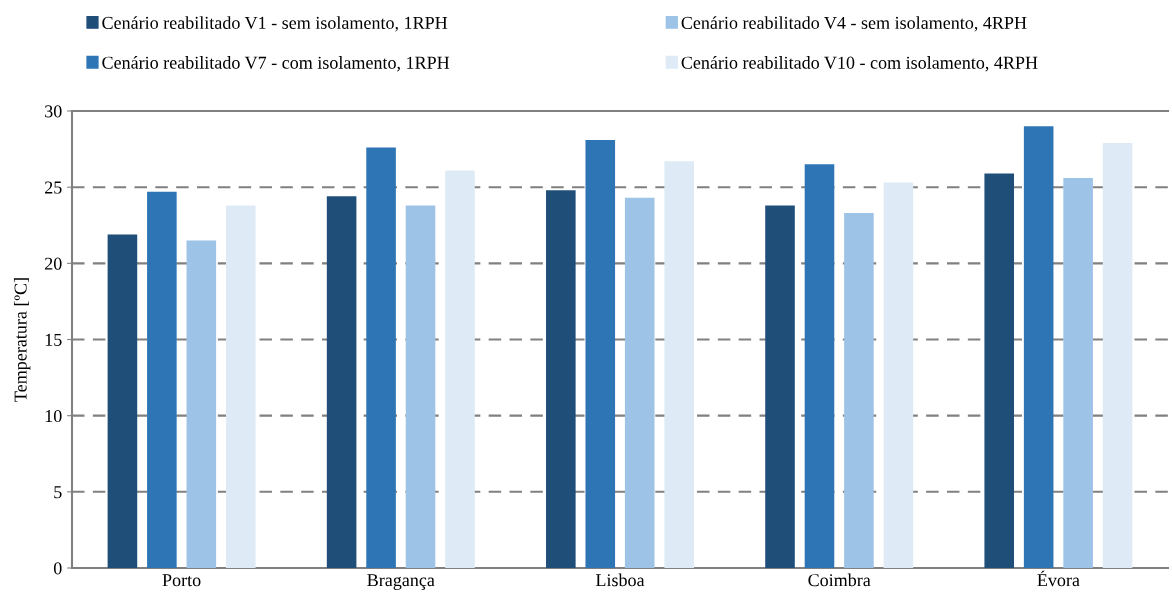 The height and width of the screenshot is (597, 1172). I want to click on x-tick-label: Évora, so click(1058, 578).